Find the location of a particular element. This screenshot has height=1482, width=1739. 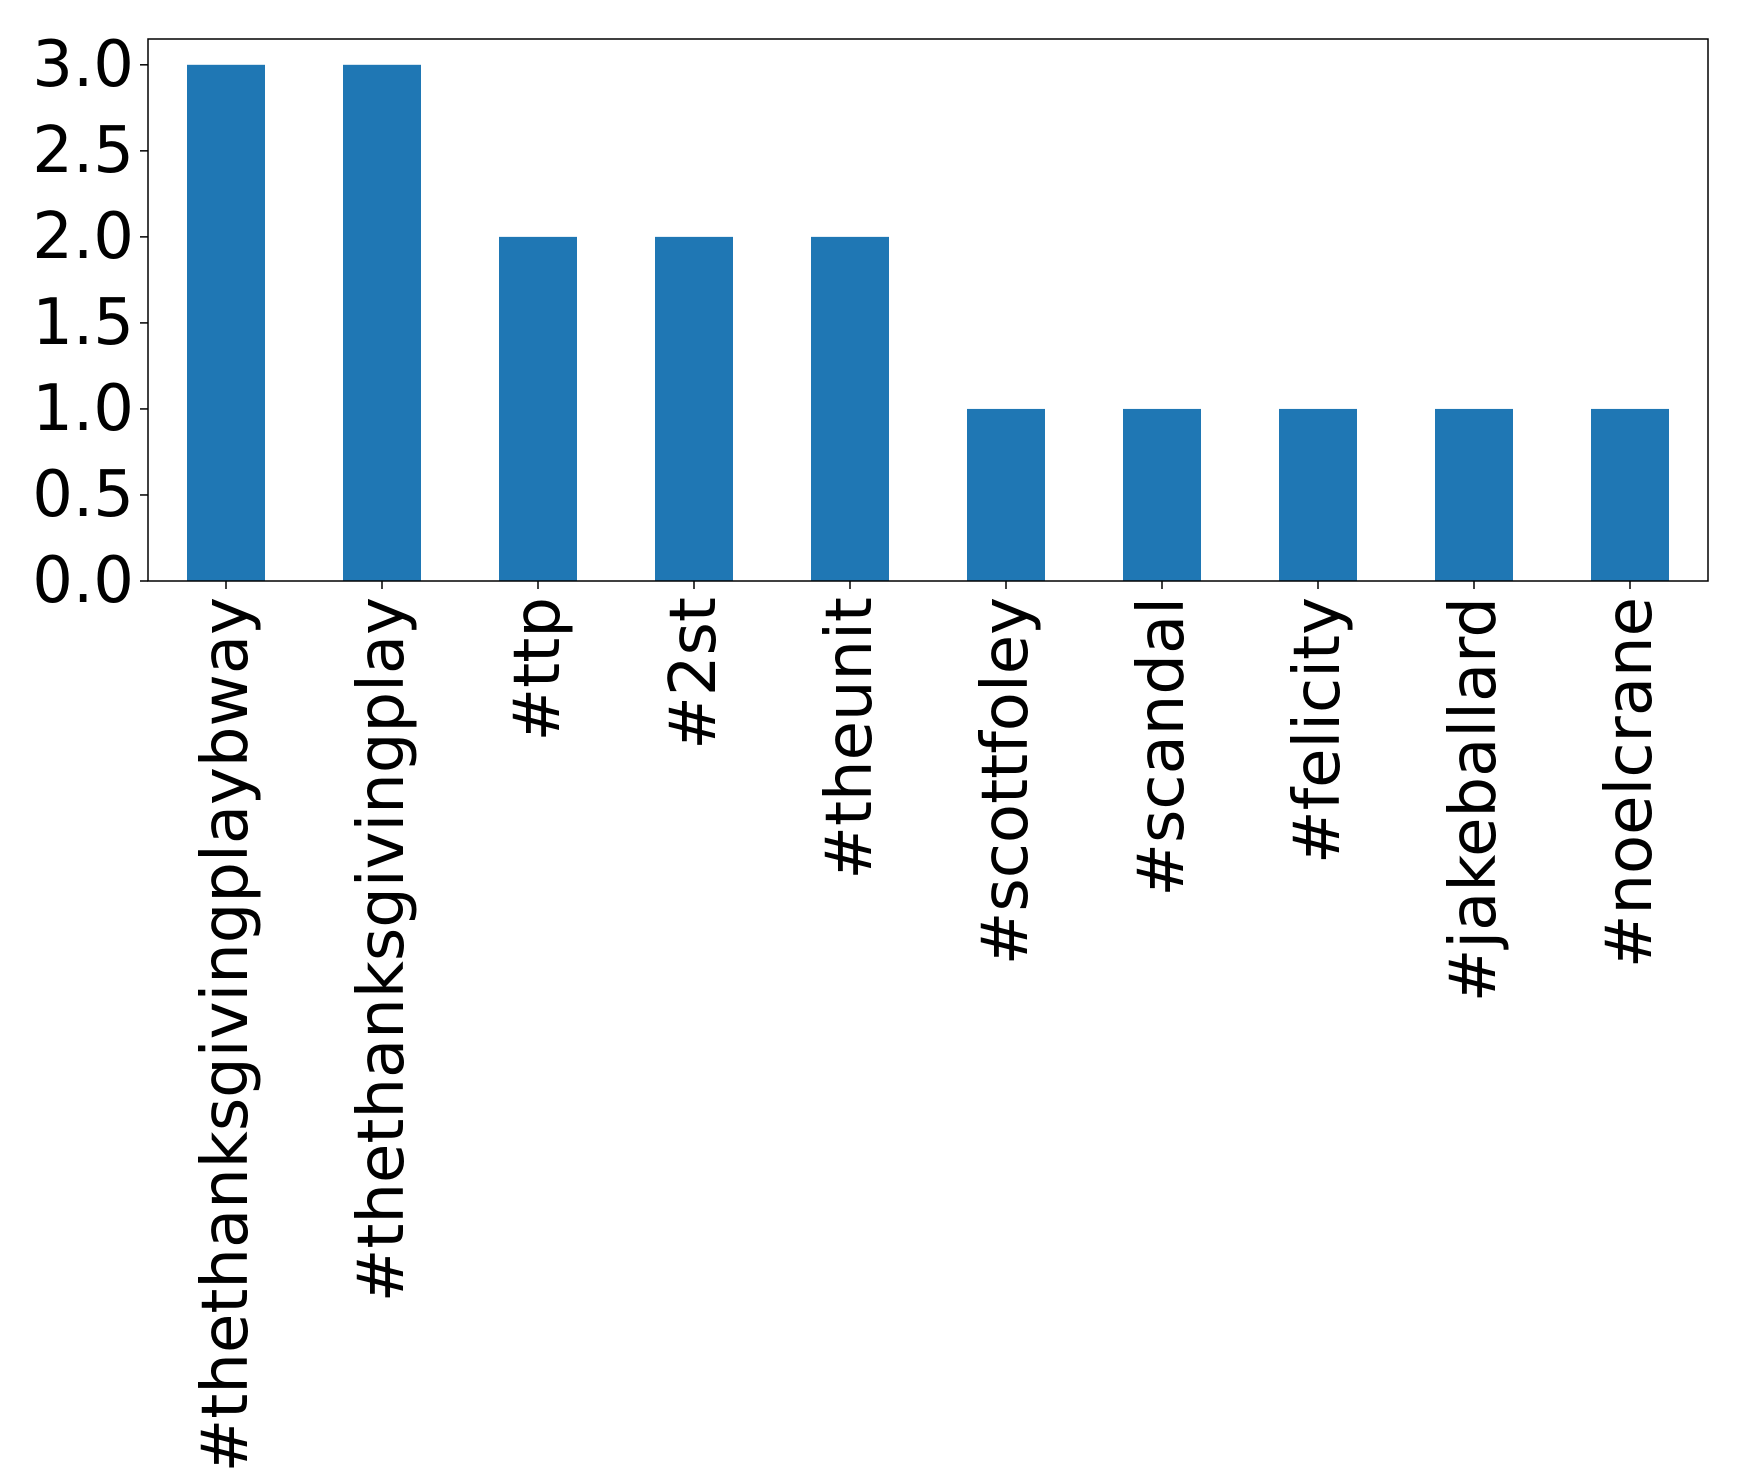

x-tick-label: #thethanksgivingplaybway is located at coordinates (226, 1034).